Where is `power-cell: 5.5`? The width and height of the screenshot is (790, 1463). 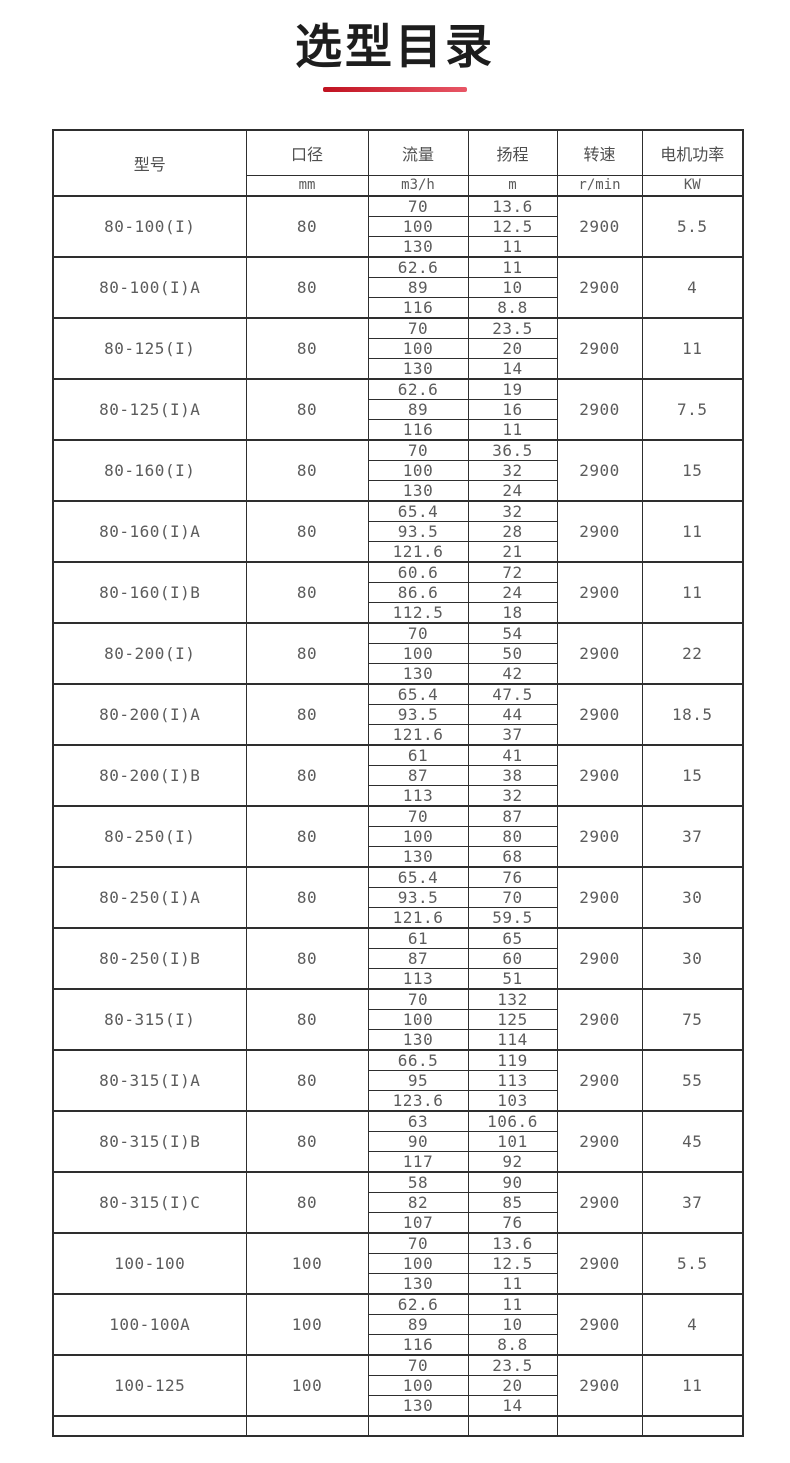 power-cell: 5.5 is located at coordinates (692, 1263).